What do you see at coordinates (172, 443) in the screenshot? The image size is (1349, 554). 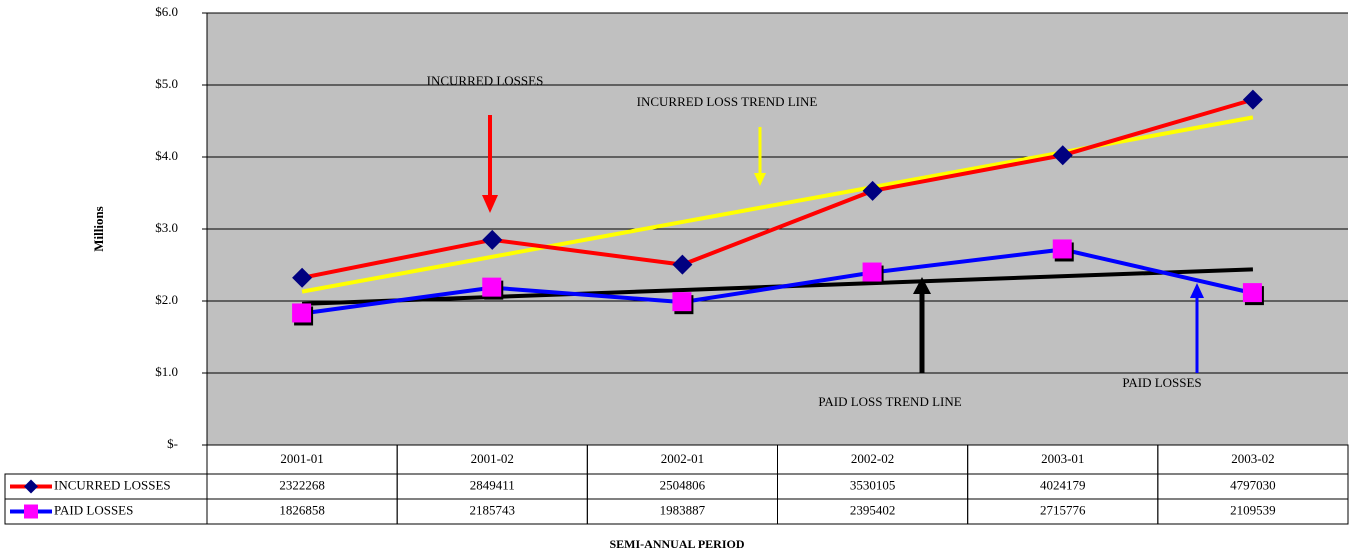 I see `y-tick-label: $-` at bounding box center [172, 443].